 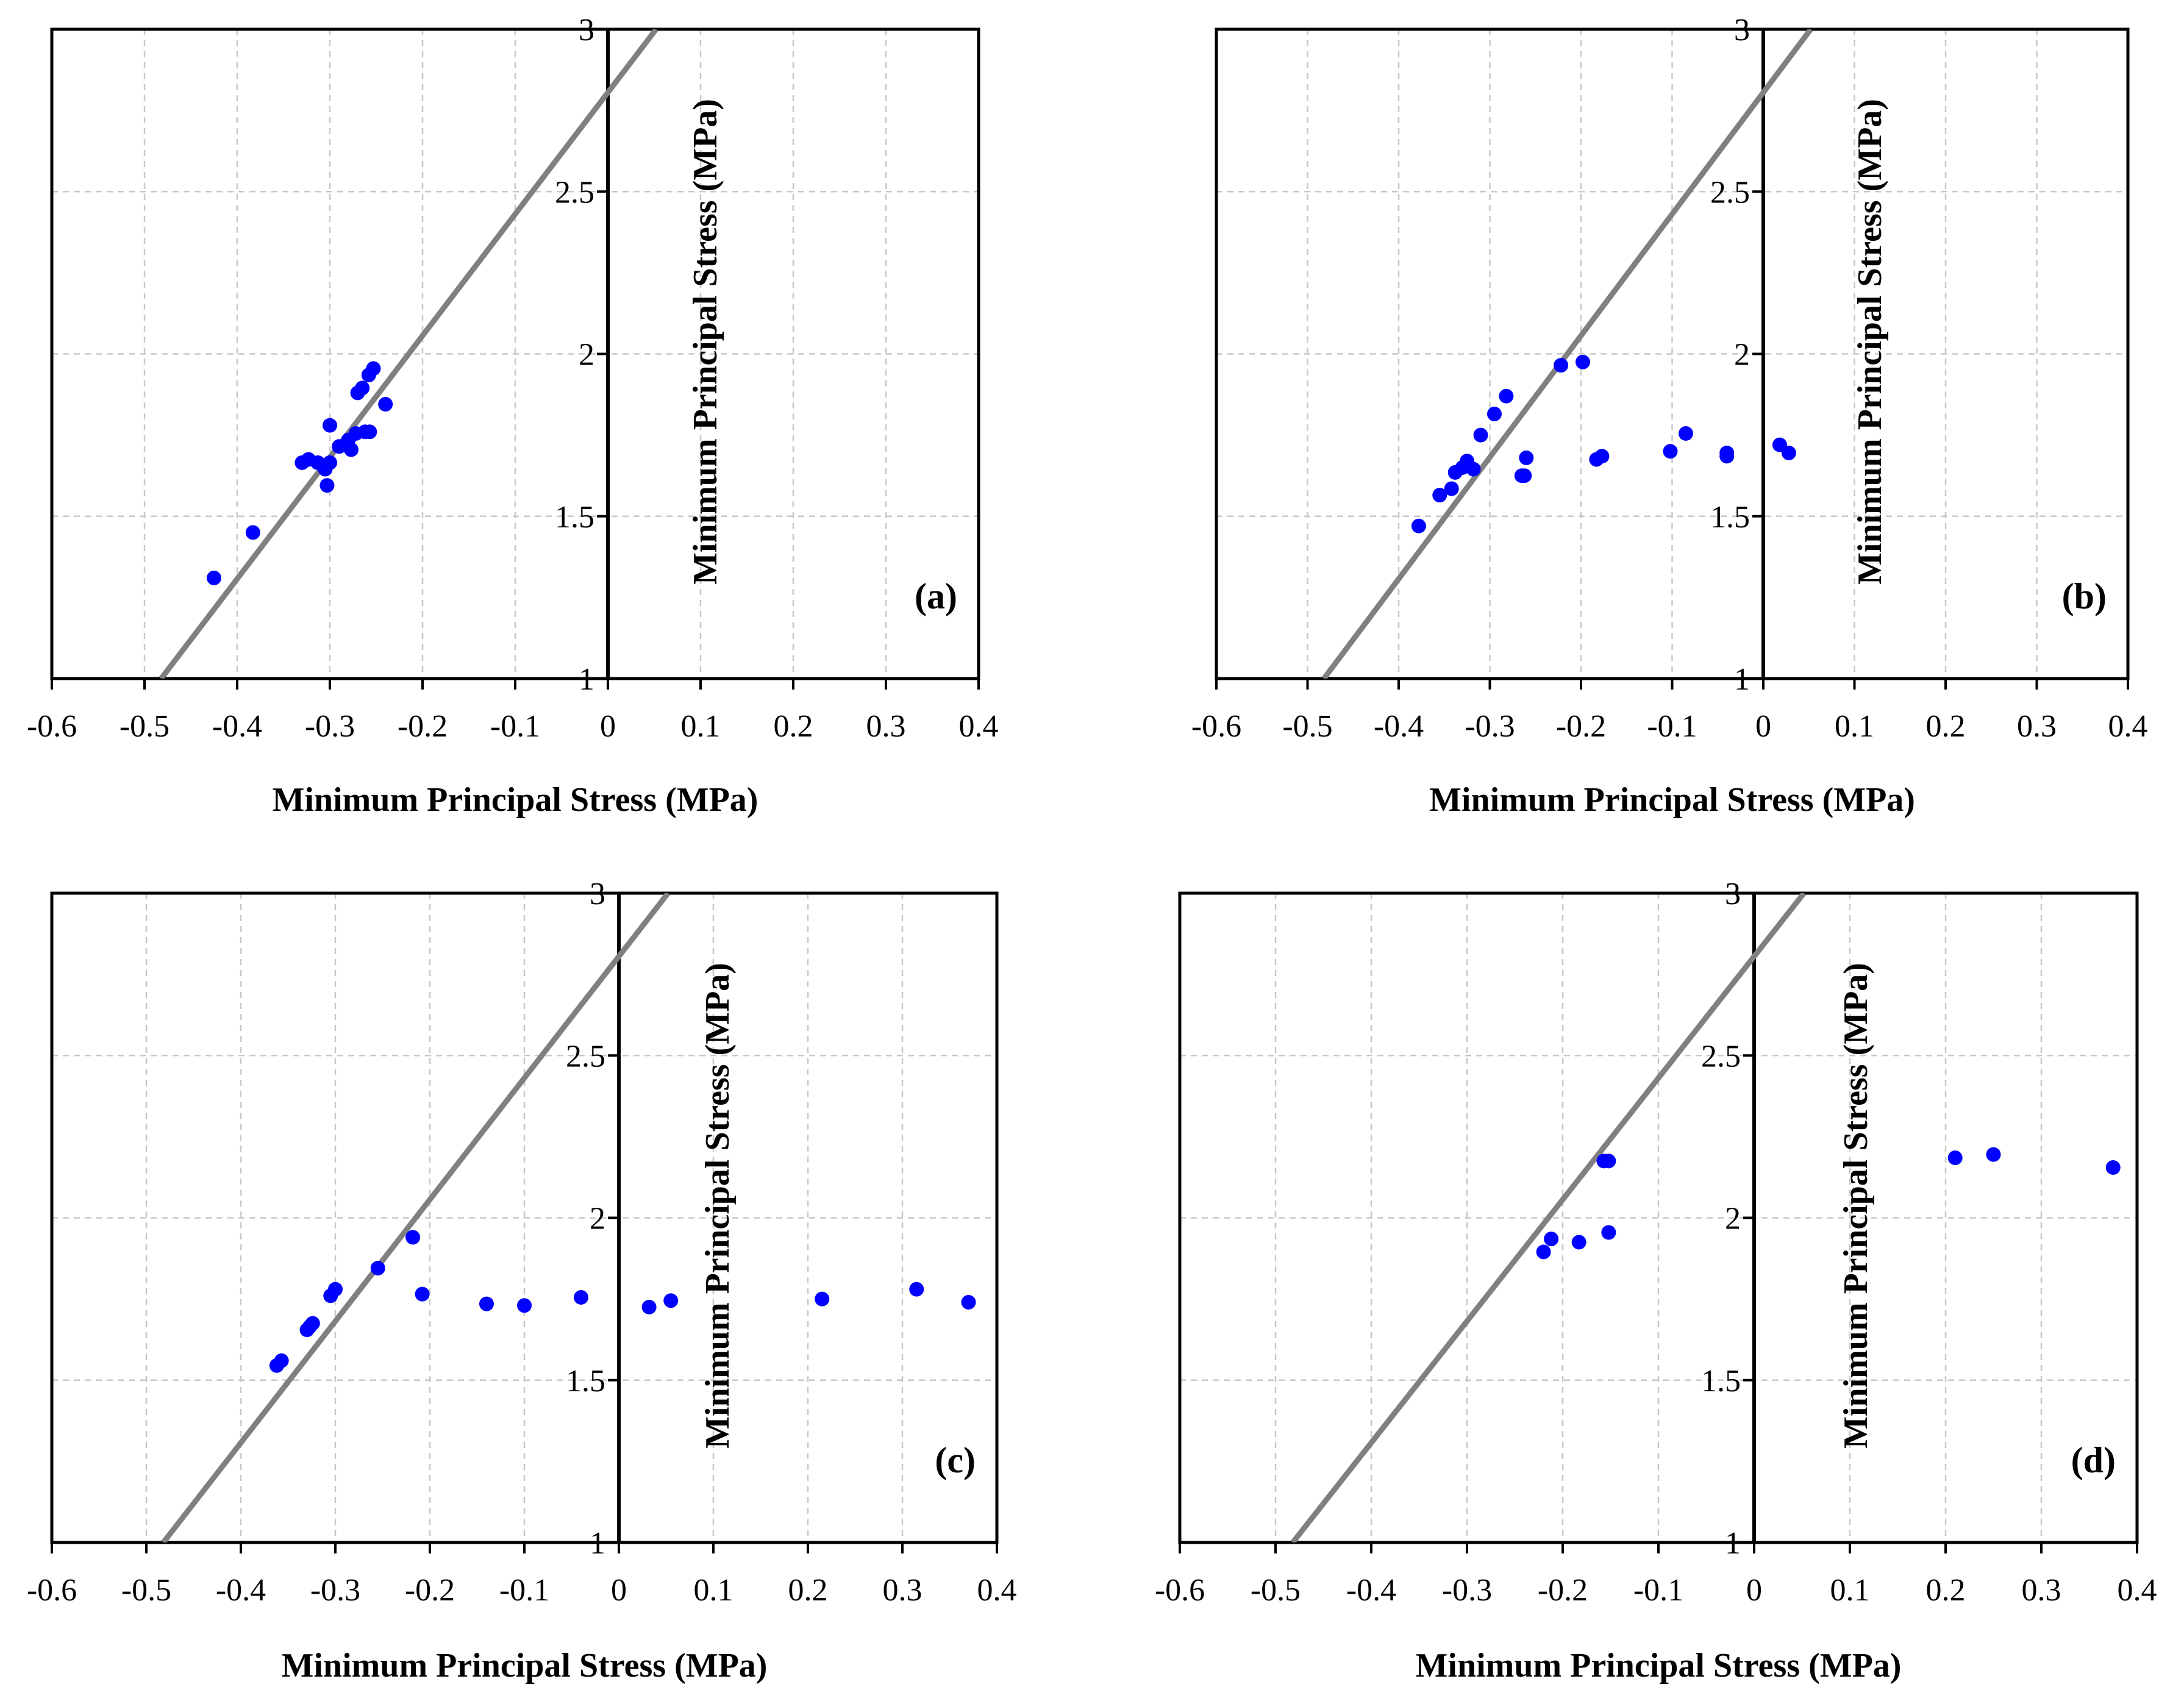 What do you see at coordinates (2093, 1460) in the screenshot?
I see `panel-label: (d)` at bounding box center [2093, 1460].